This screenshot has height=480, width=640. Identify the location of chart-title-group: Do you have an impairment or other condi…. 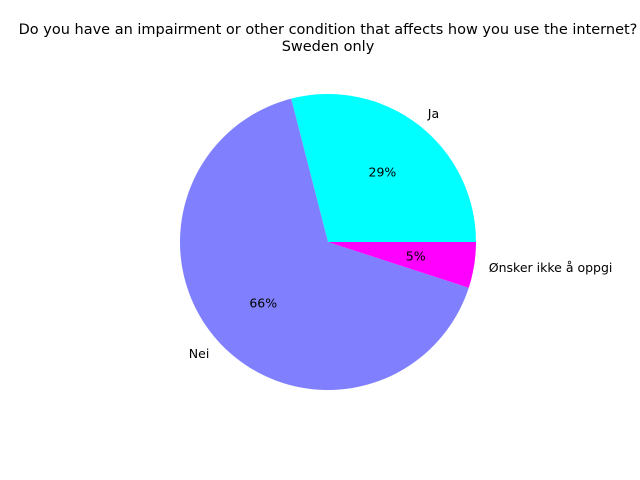
(328, 38).